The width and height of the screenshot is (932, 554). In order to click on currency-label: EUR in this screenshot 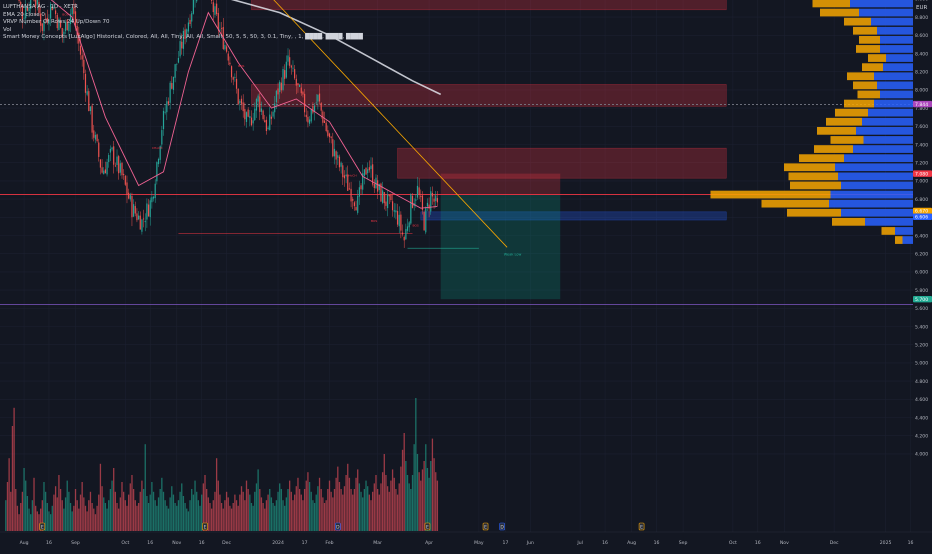, I will do `click(922, 8)`.